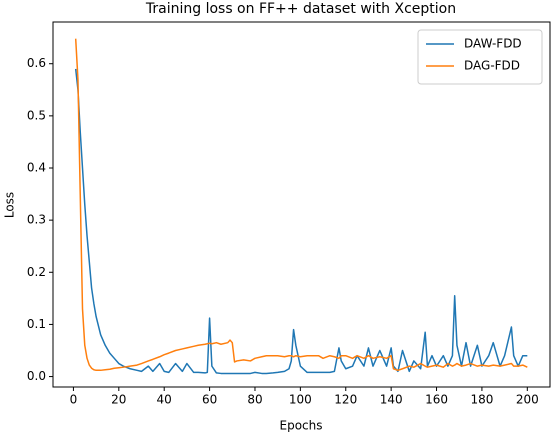 Image resolution: width=556 pixels, height=436 pixels. Describe the element at coordinates (36, 63) in the screenshot. I see `y-tick-label: 0.6` at that location.